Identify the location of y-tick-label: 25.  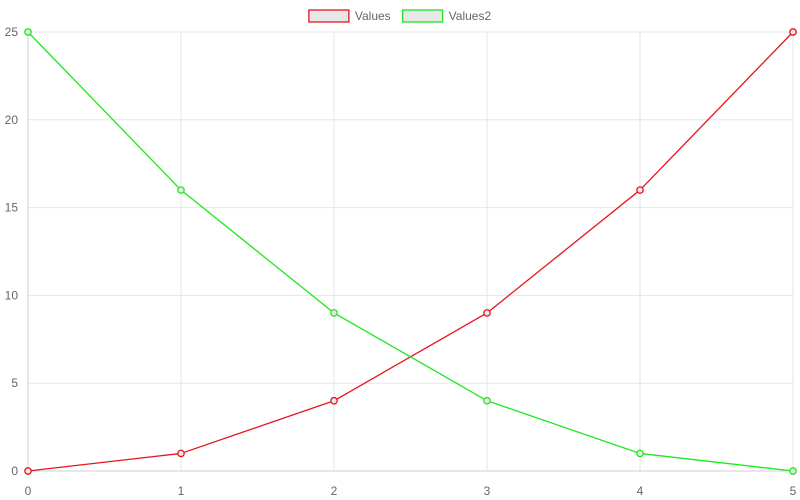
(12, 32).